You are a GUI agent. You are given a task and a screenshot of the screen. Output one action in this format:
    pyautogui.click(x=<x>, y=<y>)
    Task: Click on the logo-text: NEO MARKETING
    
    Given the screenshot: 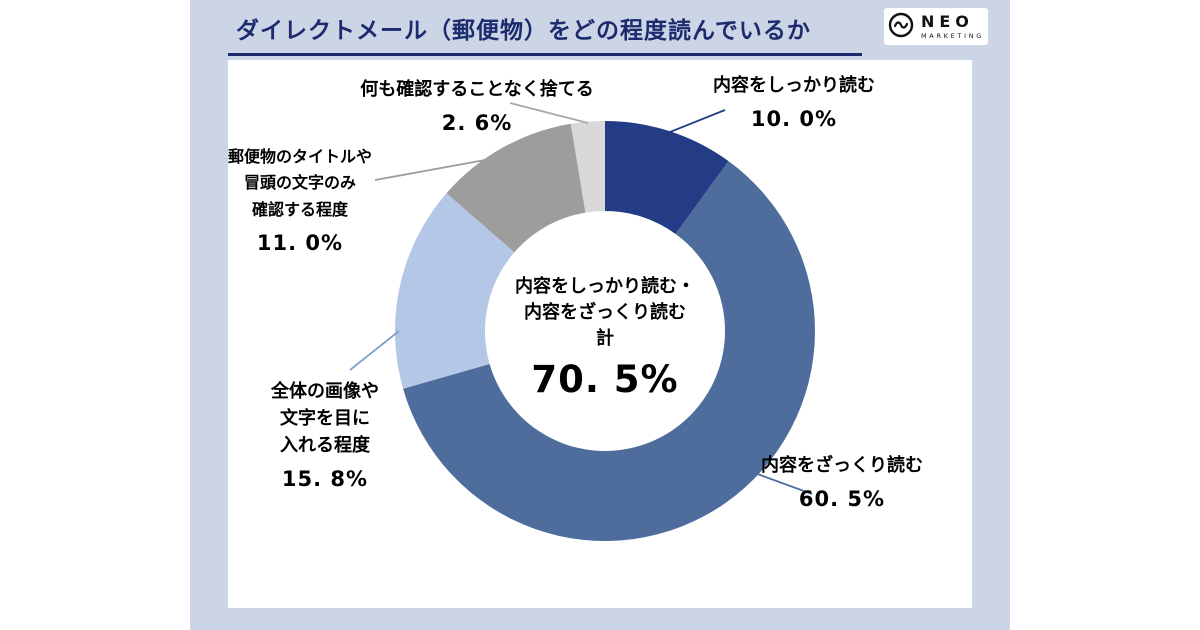 What is the action you would take?
    pyautogui.click(x=952, y=25)
    